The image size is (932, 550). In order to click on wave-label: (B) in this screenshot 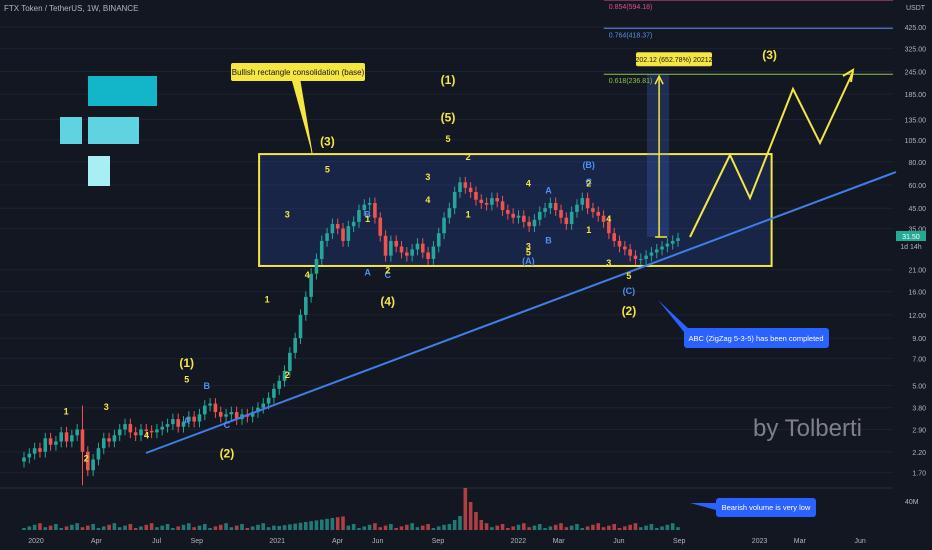, I will do `click(588, 165)`.